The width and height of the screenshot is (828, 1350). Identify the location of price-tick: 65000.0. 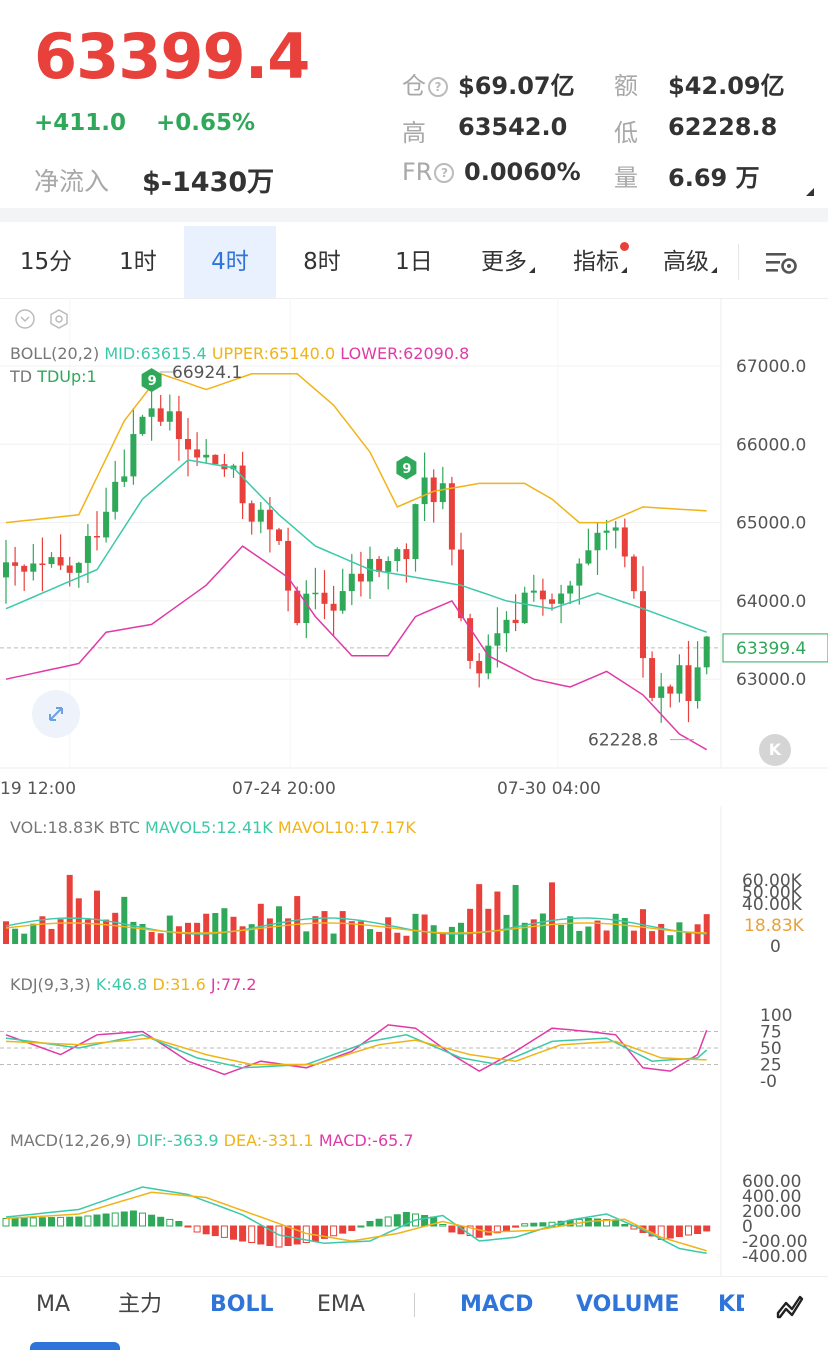
(771, 524).